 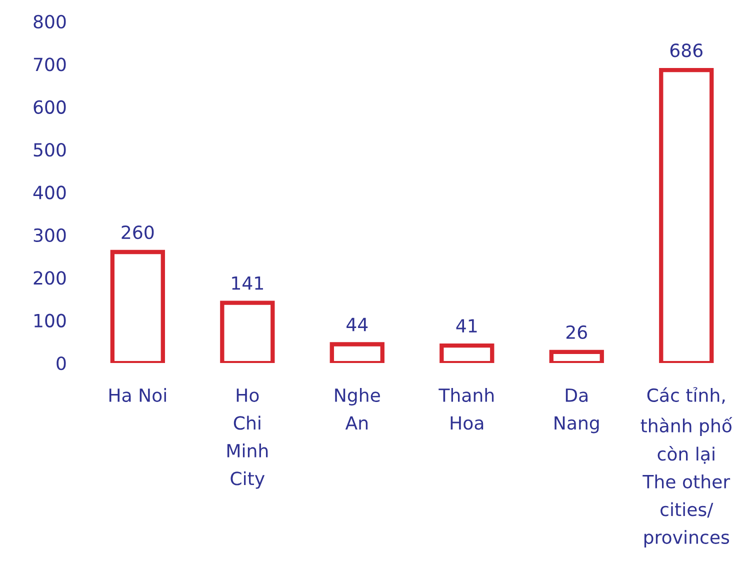 What do you see at coordinates (50, 21) in the screenshot?
I see `y-tick-label: 800` at bounding box center [50, 21].